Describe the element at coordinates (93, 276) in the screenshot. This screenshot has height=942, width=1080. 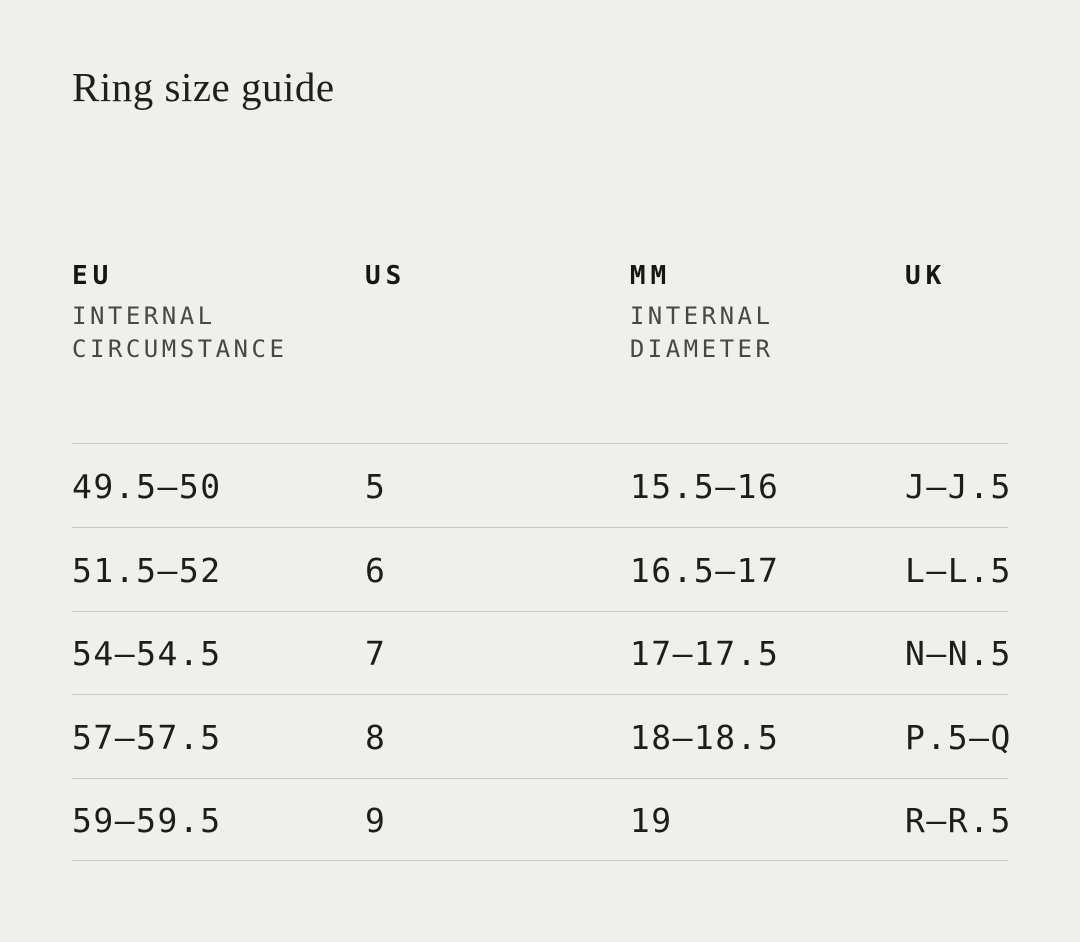
I see `column-label: EU` at that location.